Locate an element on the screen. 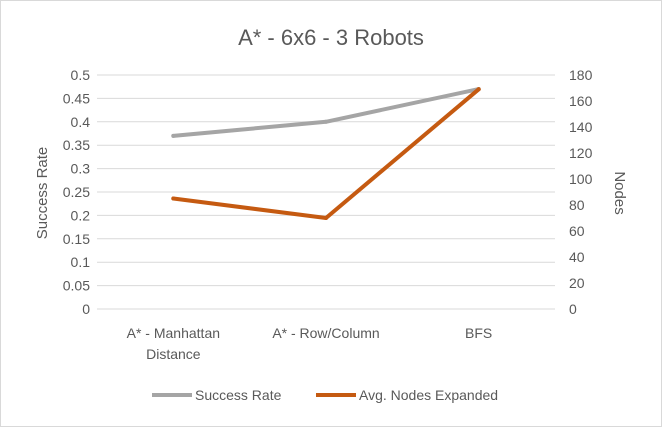 This screenshot has height=427, width=662. right-axis-title: Nodes is located at coordinates (619, 192).